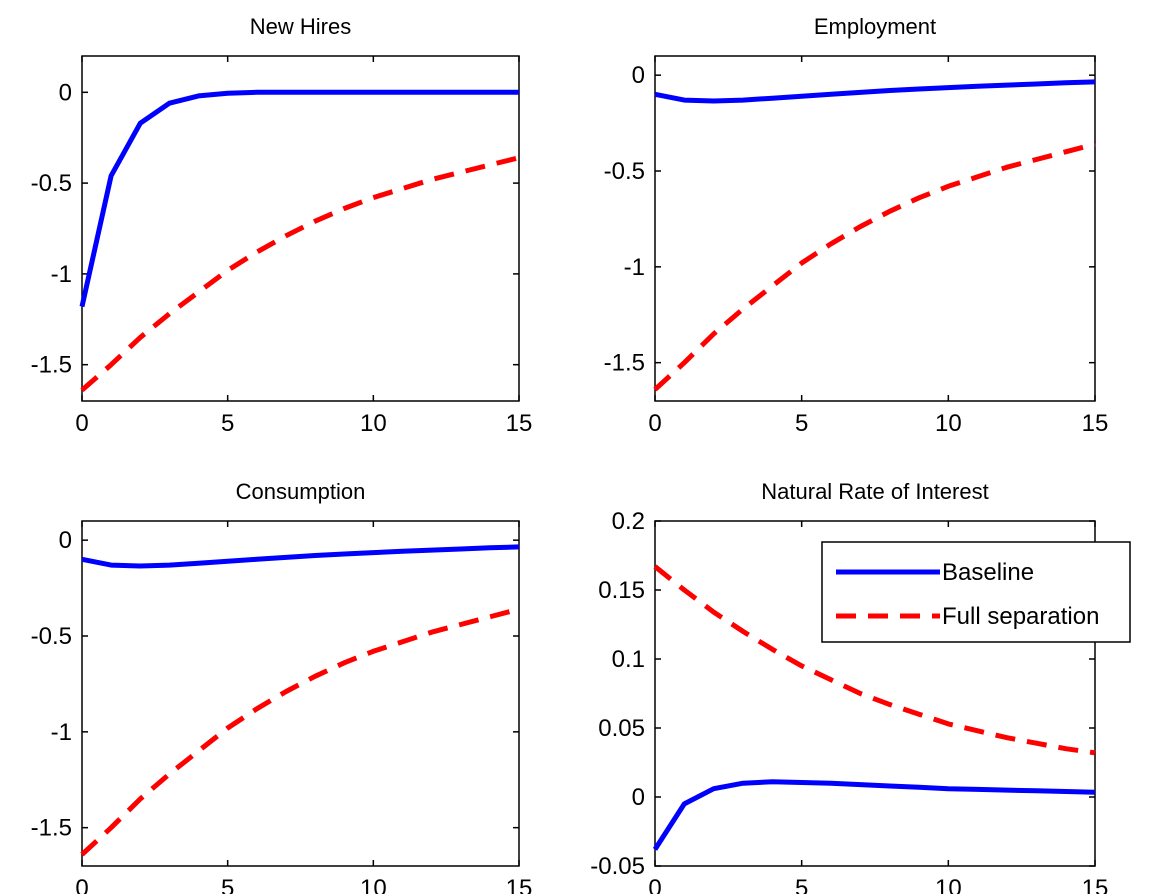  Describe the element at coordinates (874, 266) in the screenshot. I see `employment-series-dashed-line` at that location.